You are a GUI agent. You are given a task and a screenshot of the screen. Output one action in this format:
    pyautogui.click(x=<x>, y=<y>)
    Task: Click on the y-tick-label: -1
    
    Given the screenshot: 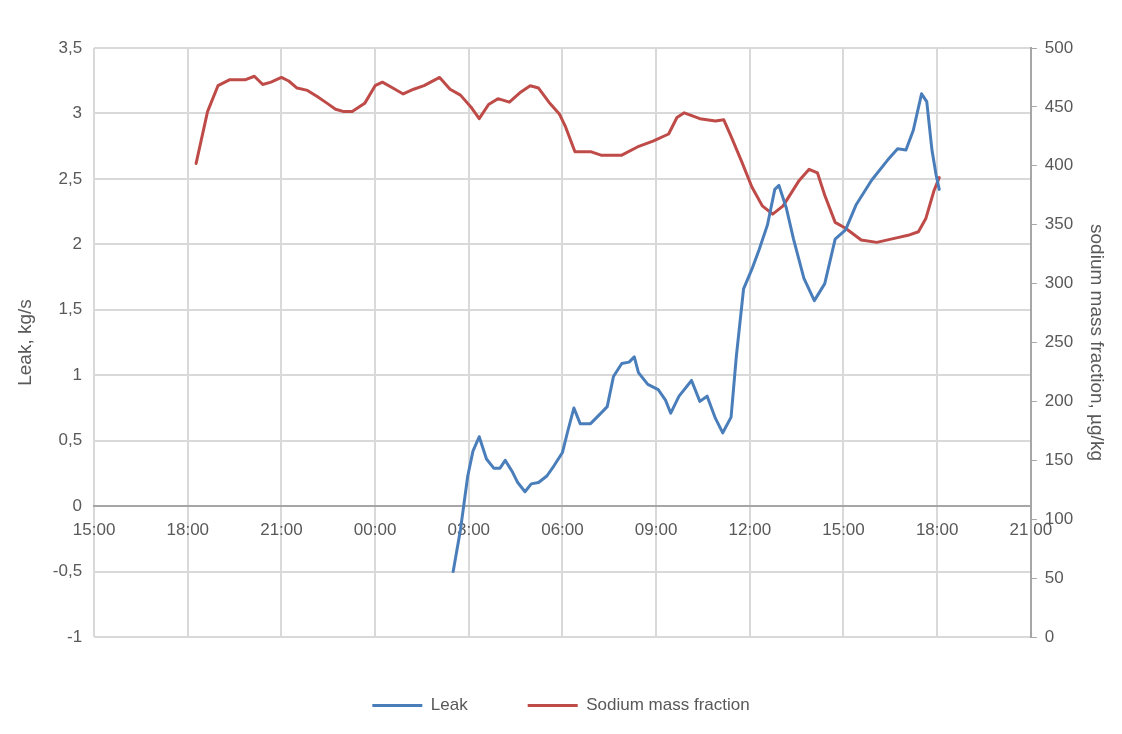 What is the action you would take?
    pyautogui.click(x=74, y=636)
    